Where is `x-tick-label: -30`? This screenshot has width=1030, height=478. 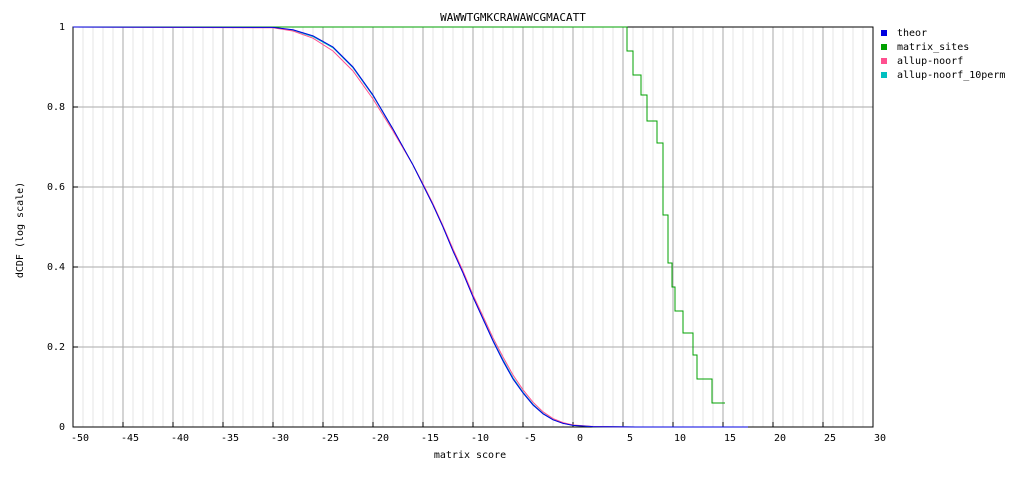 x-tick-label: -30 is located at coordinates (280, 438).